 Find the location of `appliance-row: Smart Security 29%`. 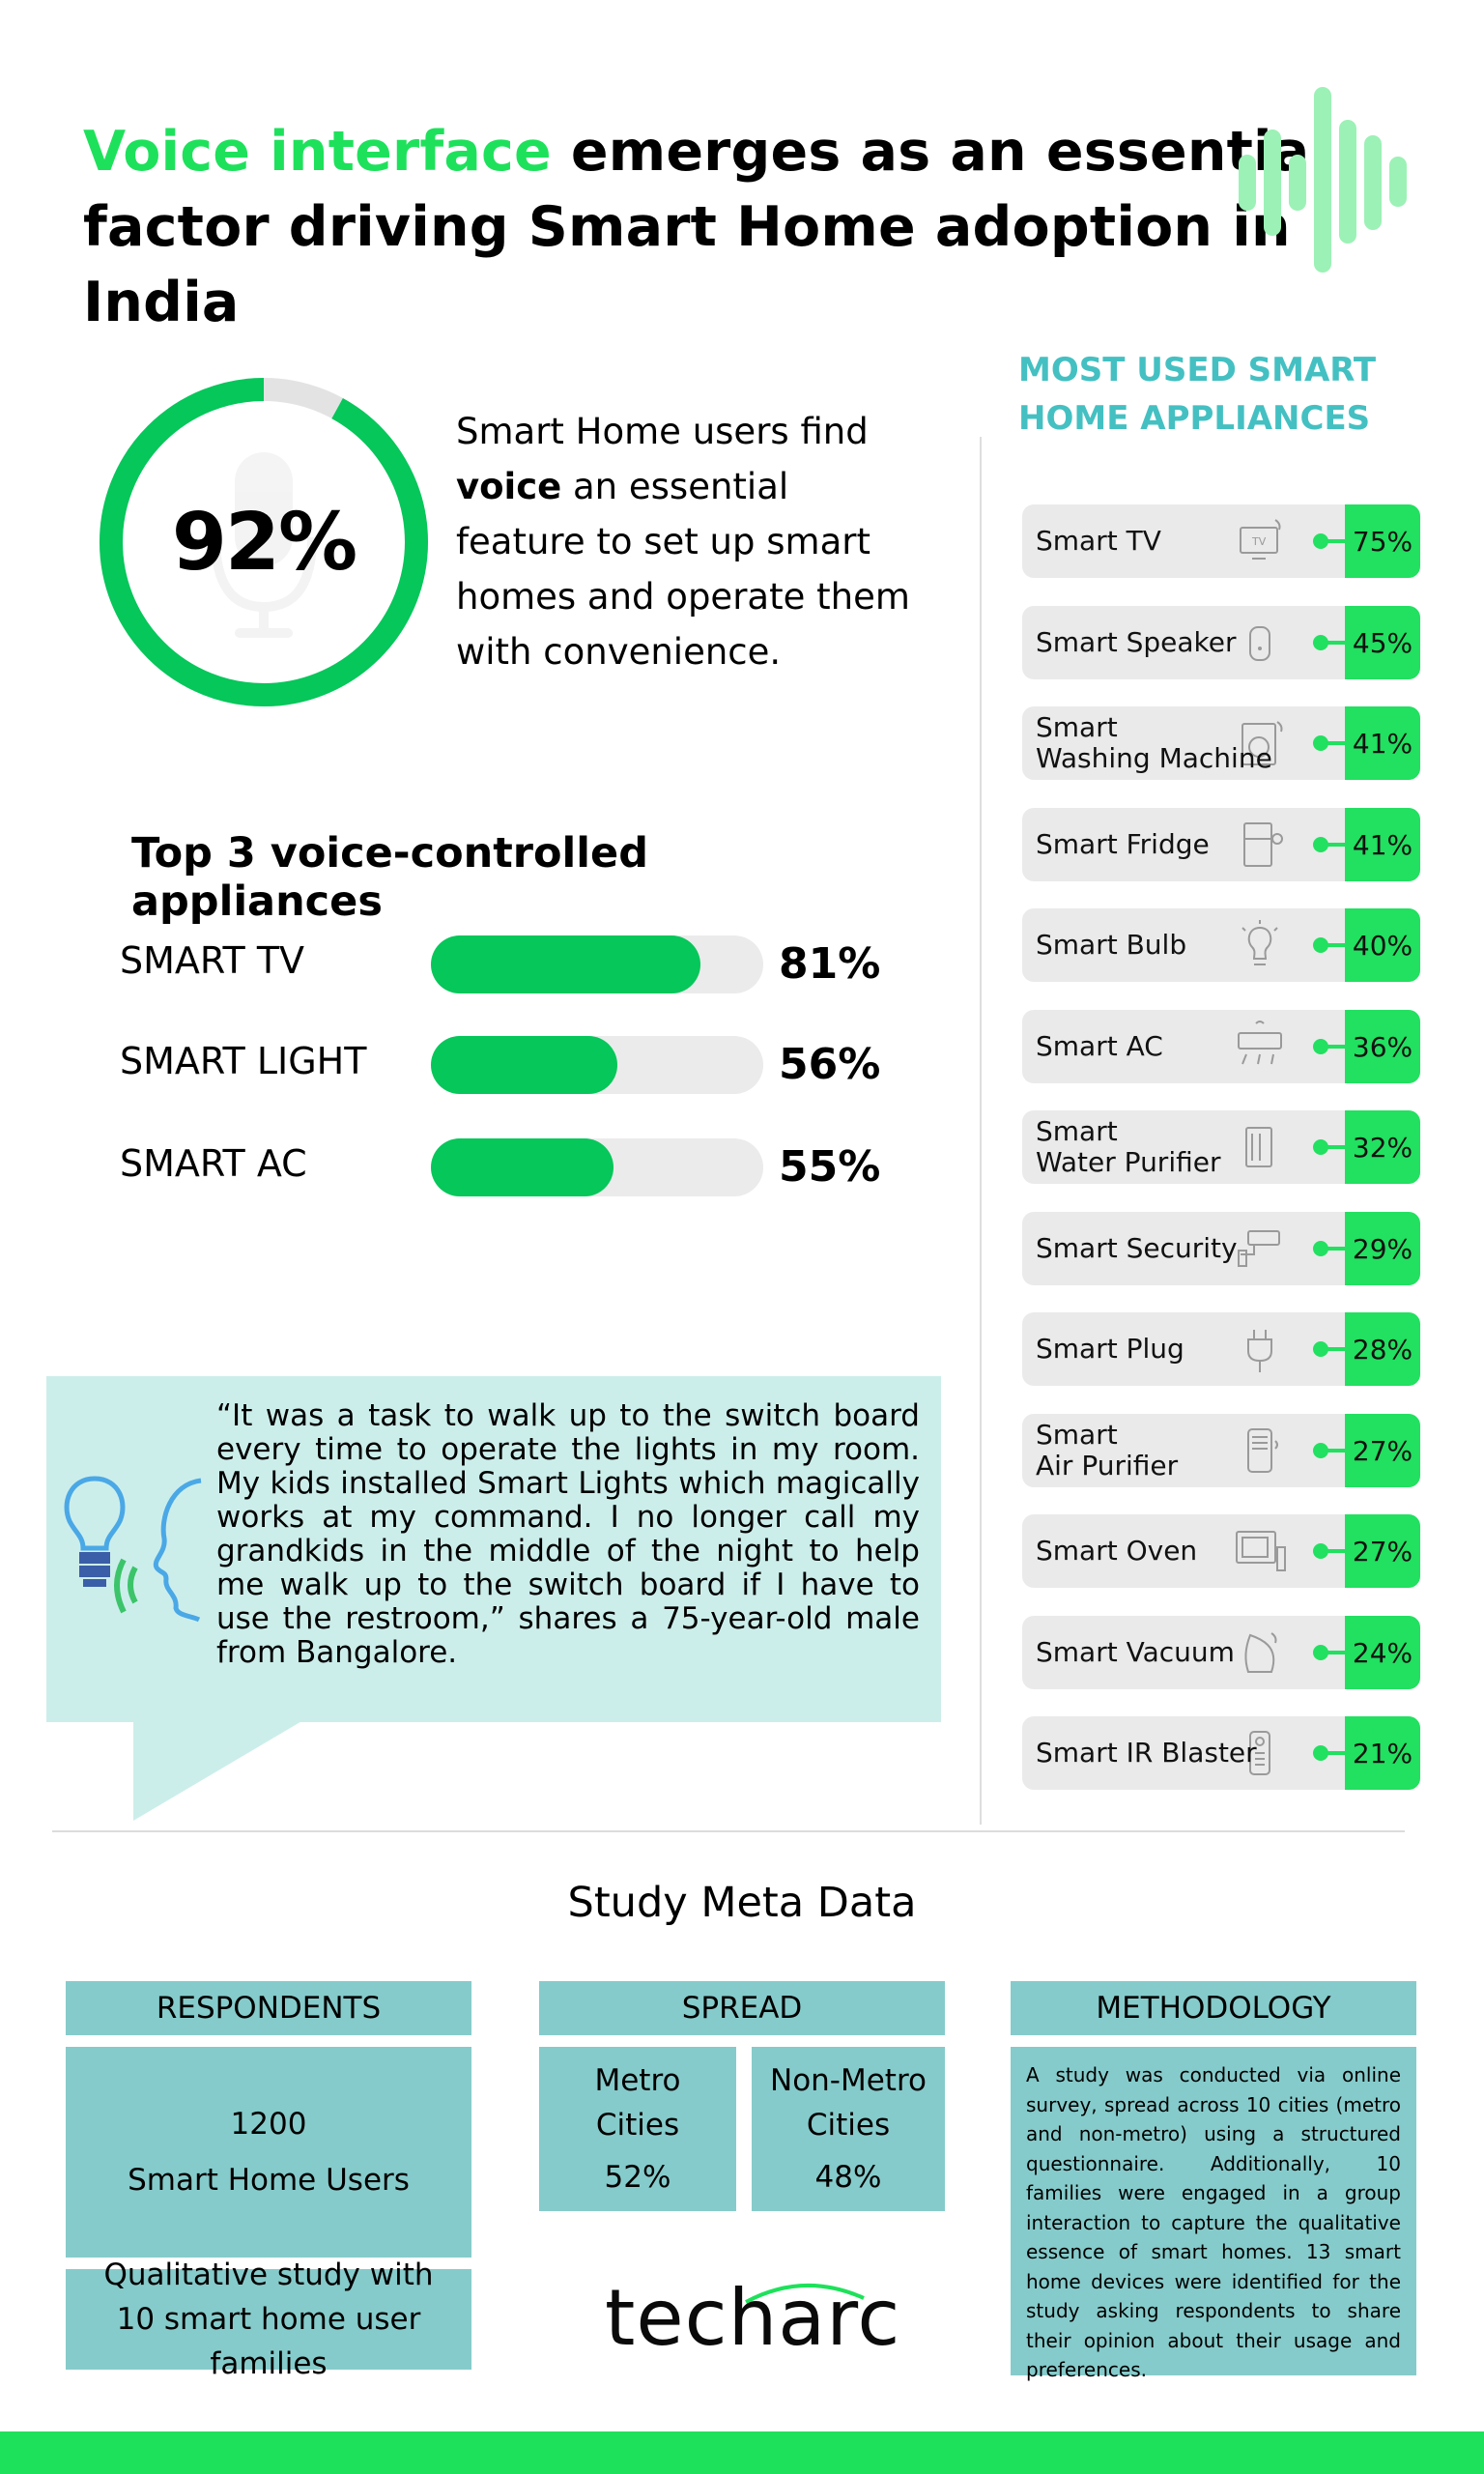

appliance-row: Smart Security 29% is located at coordinates (1221, 1248).